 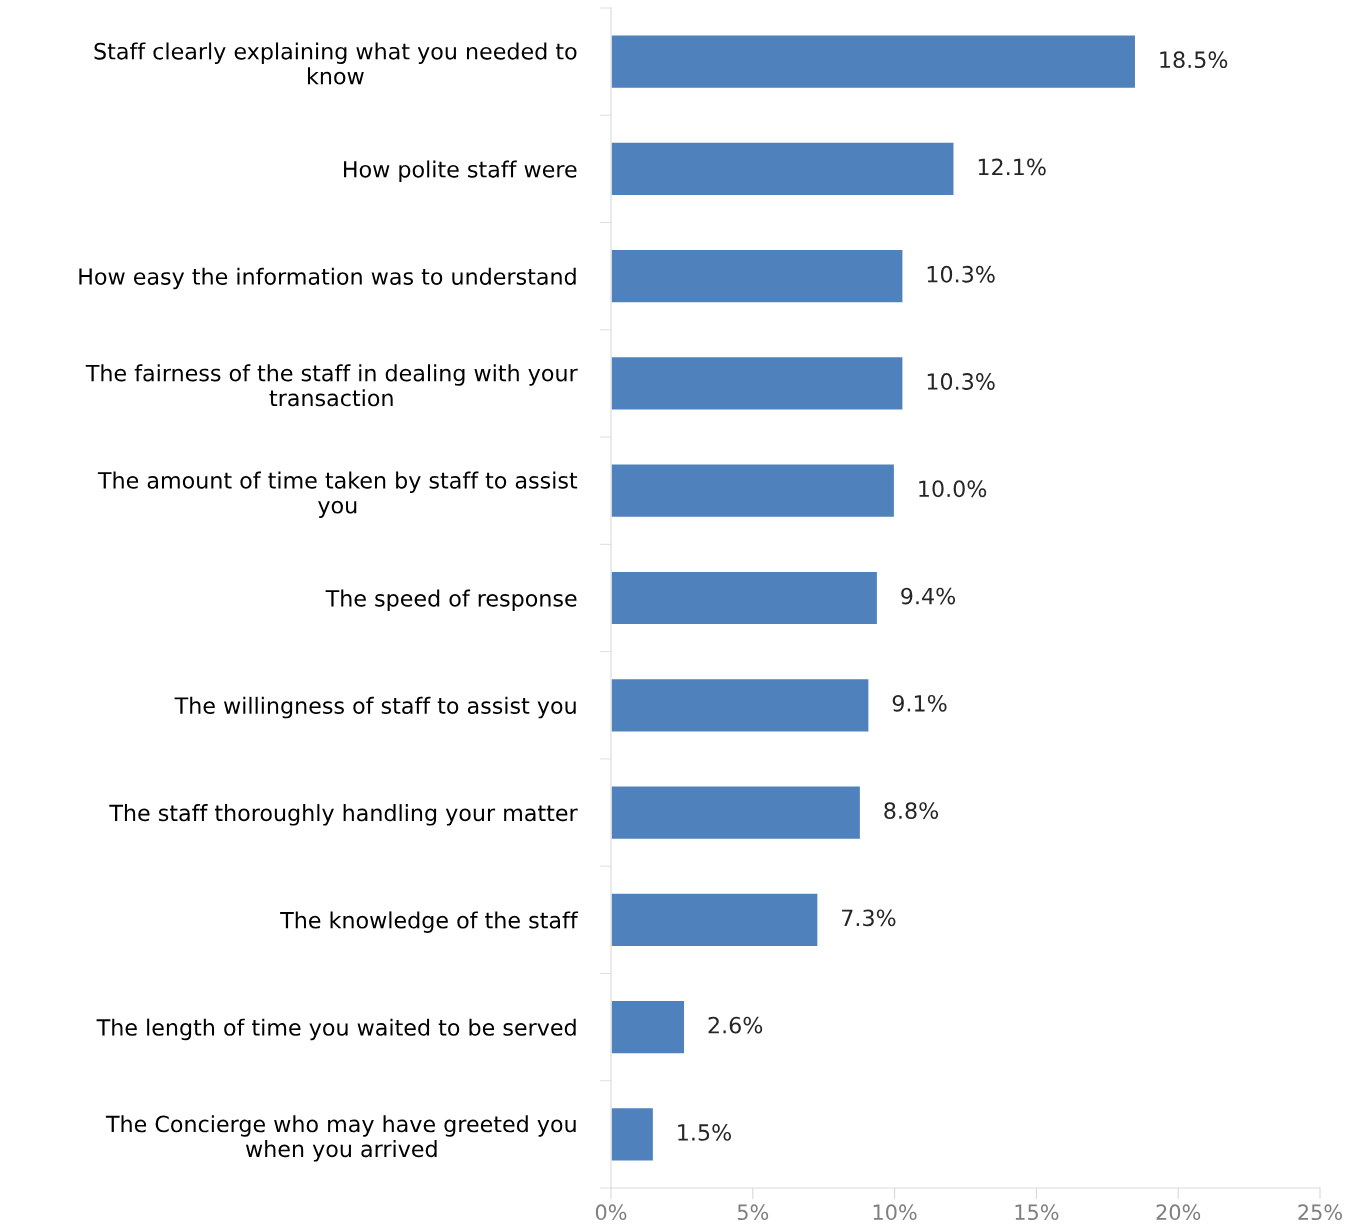 I want to click on y-tick-label: The Concierge who may have greeted you when you arrived, so click(x=340, y=1138).